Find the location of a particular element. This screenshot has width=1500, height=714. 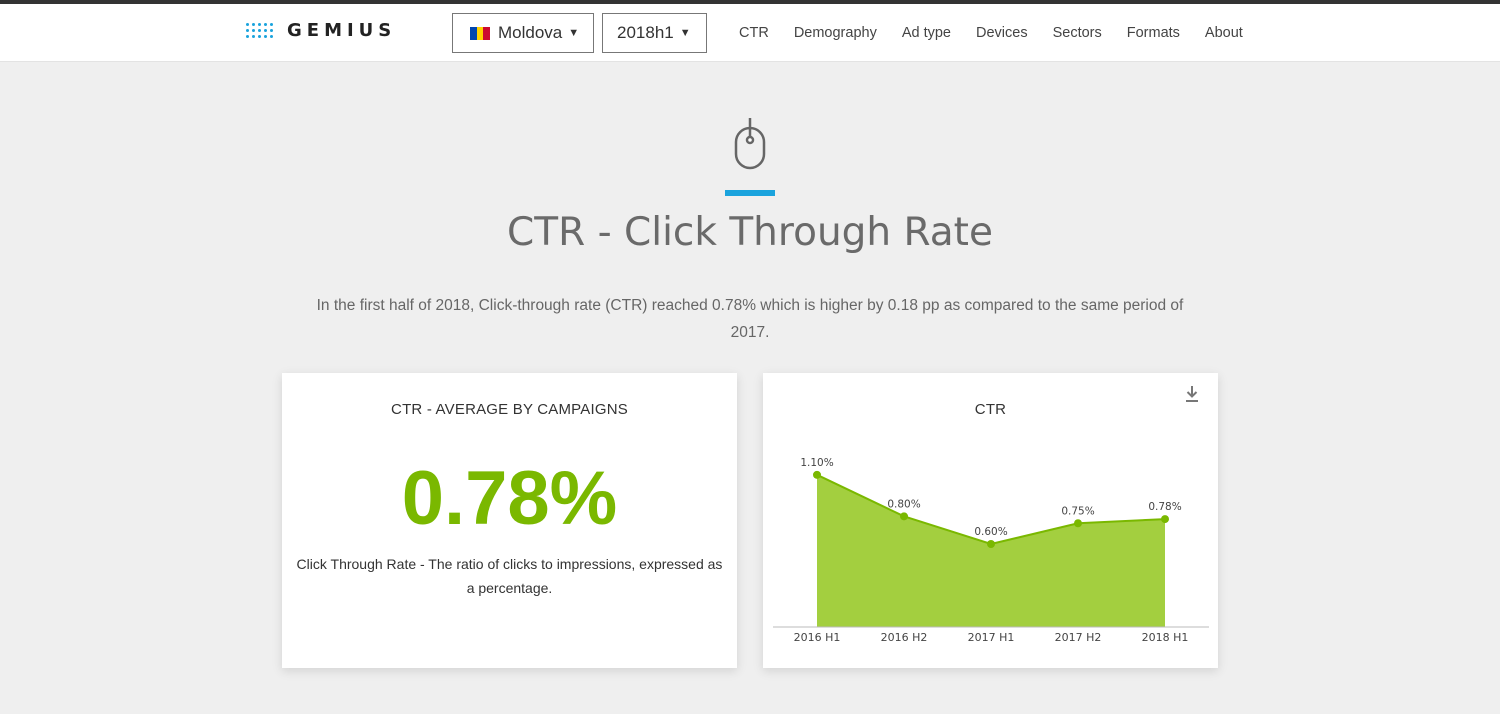

nav-formats: Formats is located at coordinates (1153, 33).